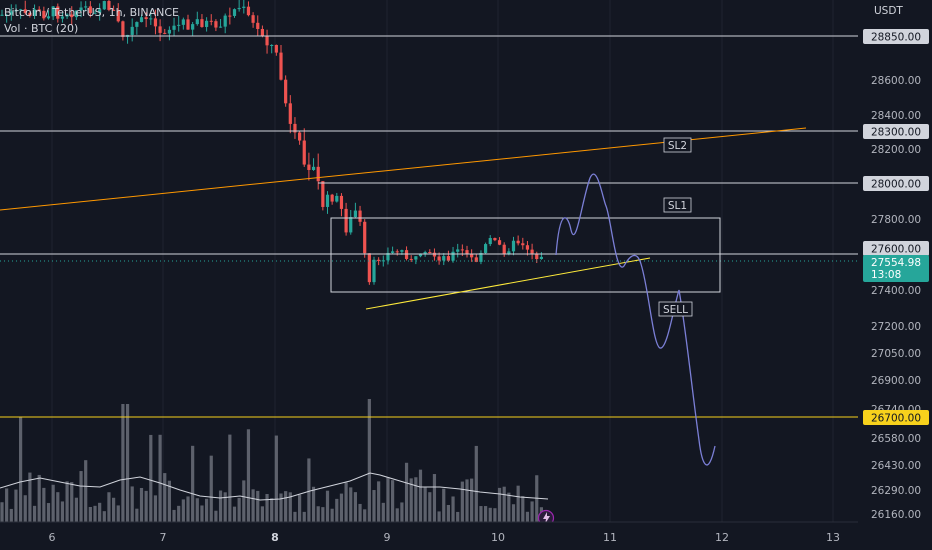 This screenshot has width=932, height=550. I want to click on price-tag-26700: 26700.00, so click(896, 417).